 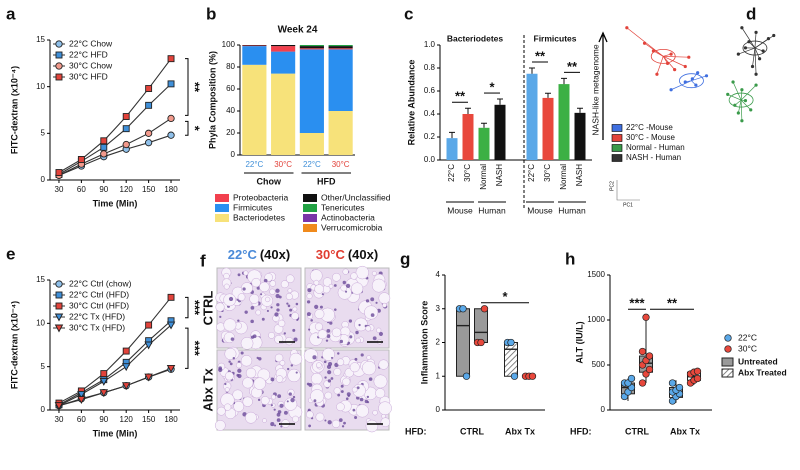 What do you see at coordinates (149, 419) in the screenshot?
I see `x-tick-label: 150` at bounding box center [149, 419].